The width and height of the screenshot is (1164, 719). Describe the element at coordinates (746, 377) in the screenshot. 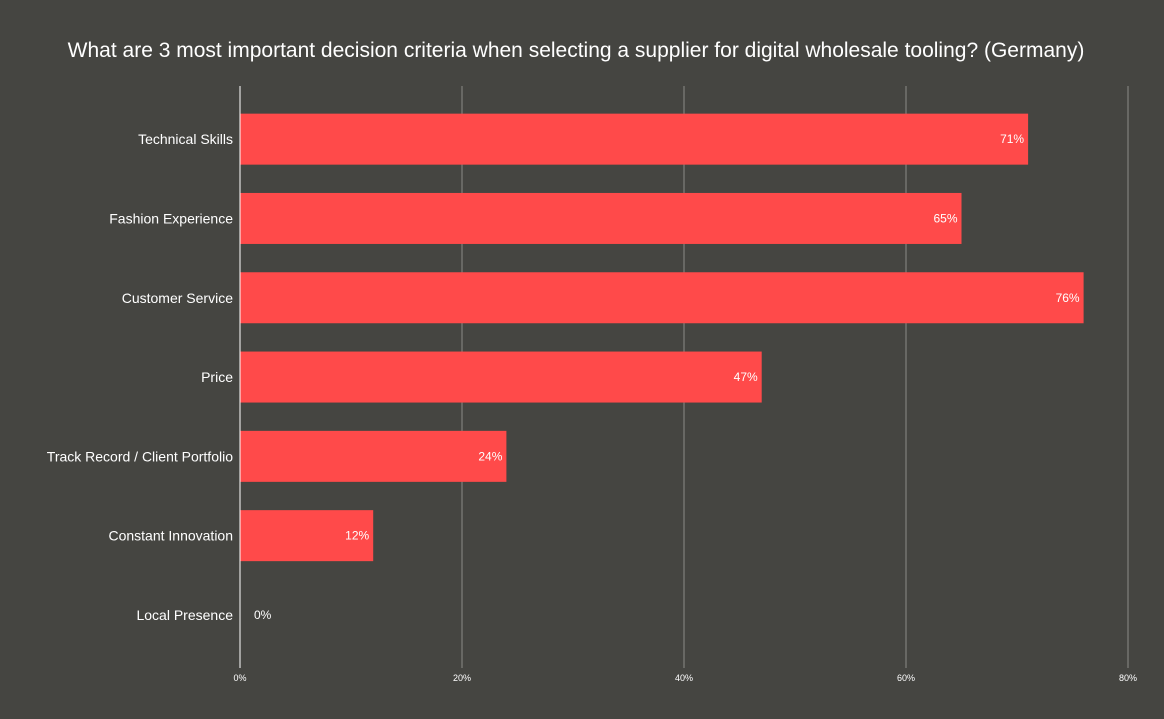

I see `data-label: 47%` at that location.